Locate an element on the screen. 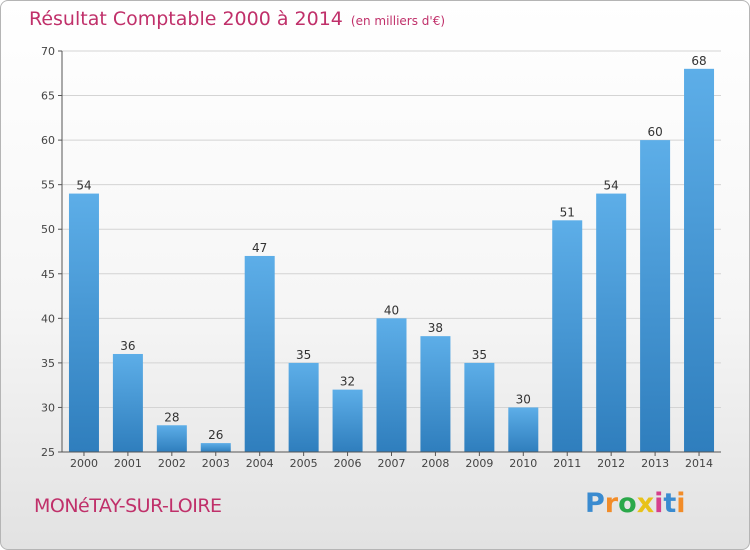 The width and height of the screenshot is (750, 550). data-label-2005: 35 is located at coordinates (303, 355).